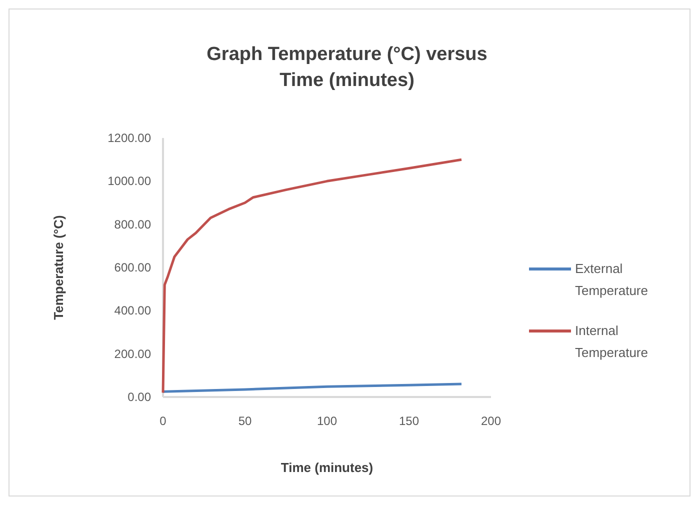 This screenshot has width=699, height=505. I want to click on y-tick-label: 200.00, so click(133, 353).